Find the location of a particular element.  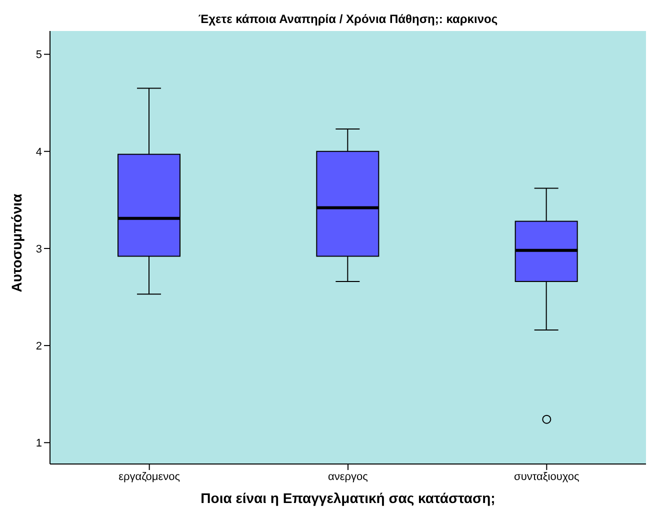

chart-title: Έχετε κάποια Αναπηρία / Χρόνια Πάθηση;: καρκινος is located at coordinates (348, 19).